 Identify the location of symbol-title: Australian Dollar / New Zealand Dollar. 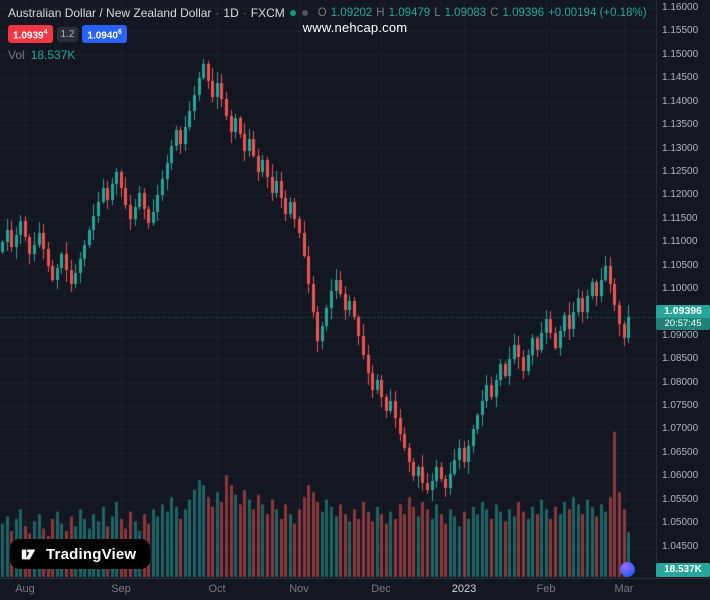
(110, 13).